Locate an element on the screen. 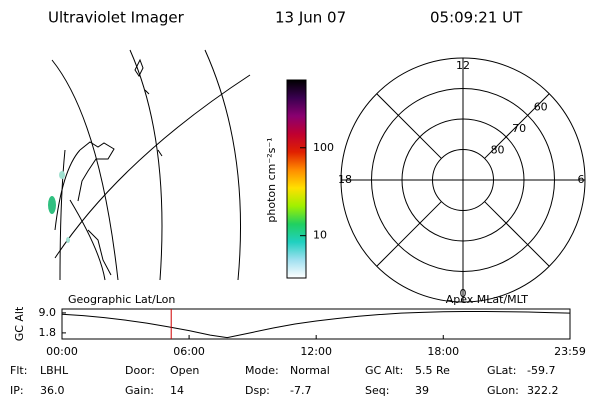  date: 13 Jun 07 is located at coordinates (310, 18).